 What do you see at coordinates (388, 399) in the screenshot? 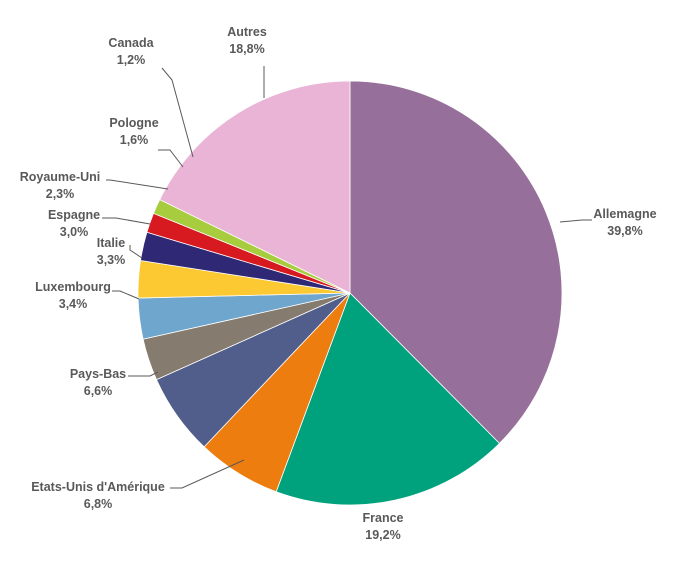
I see `pie-slice-france` at bounding box center [388, 399].